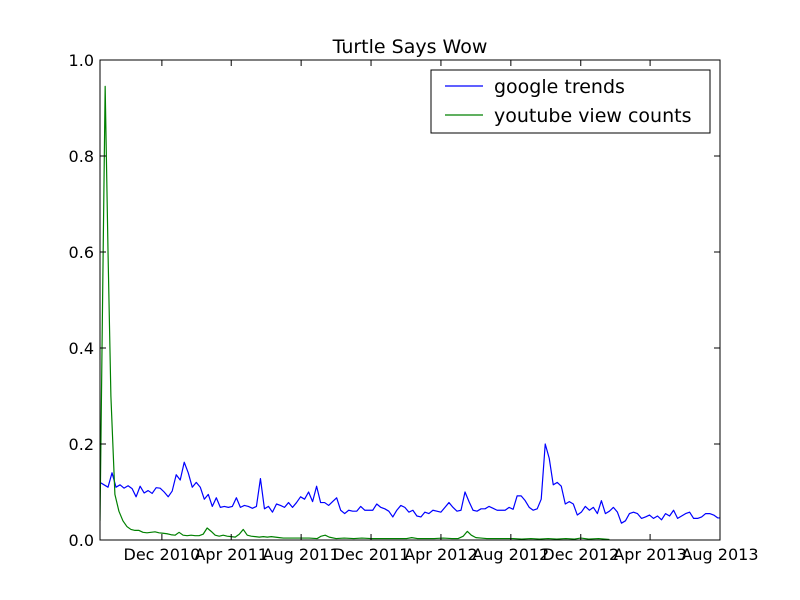 The height and width of the screenshot is (600, 800). Describe the element at coordinates (580, 554) in the screenshot. I see `x-tick-label: Dec 2012` at that location.